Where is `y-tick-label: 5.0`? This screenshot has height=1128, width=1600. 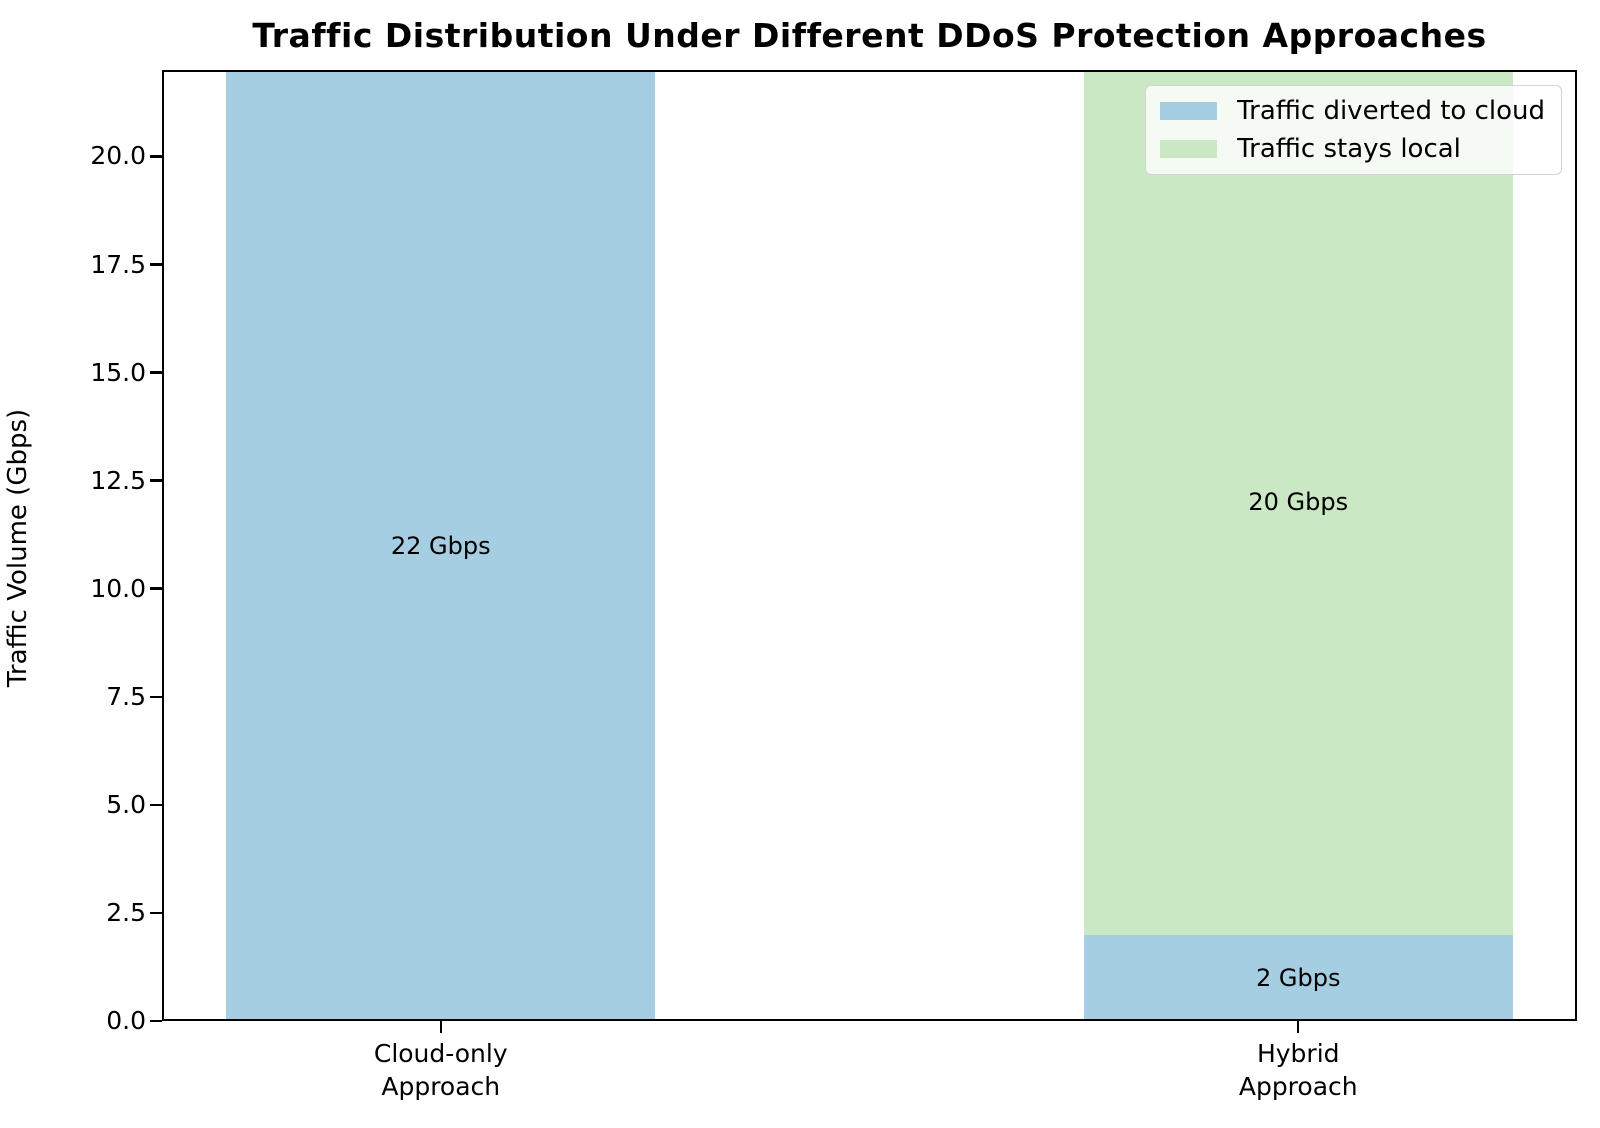
y-tick-label: 5.0 is located at coordinates (126, 804).